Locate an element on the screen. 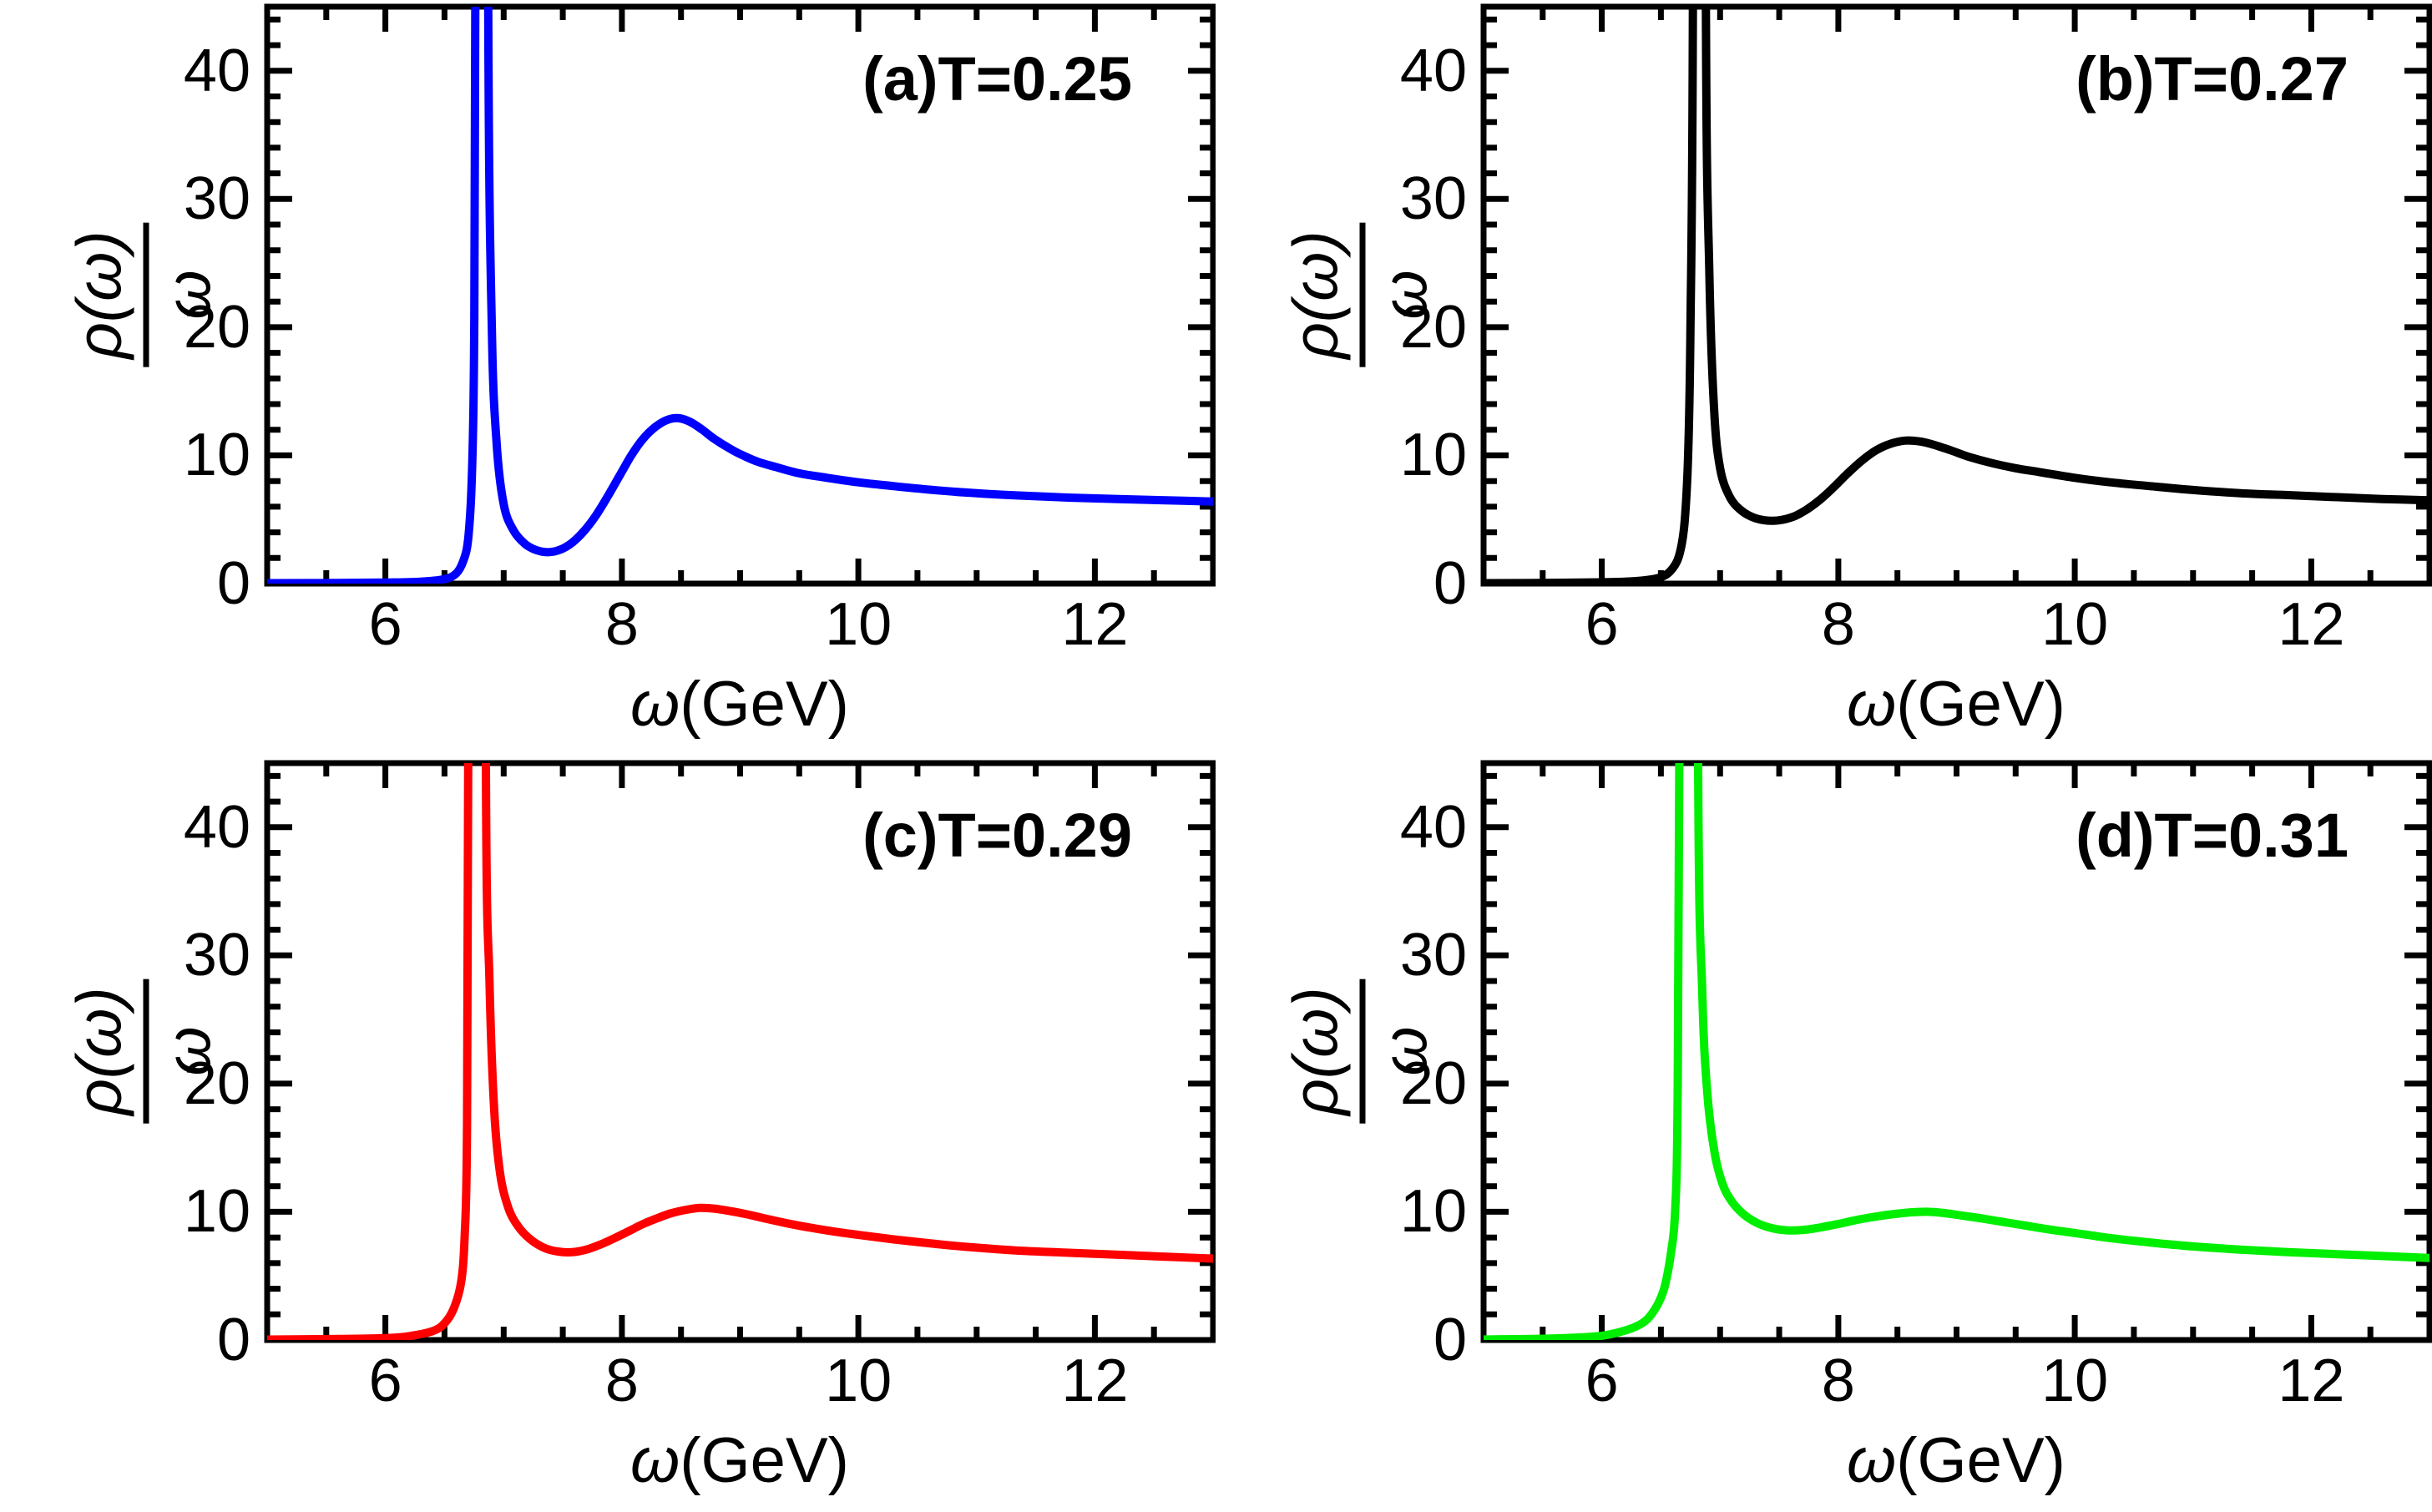  spectral-curve-b is located at coordinates (1957, 296).